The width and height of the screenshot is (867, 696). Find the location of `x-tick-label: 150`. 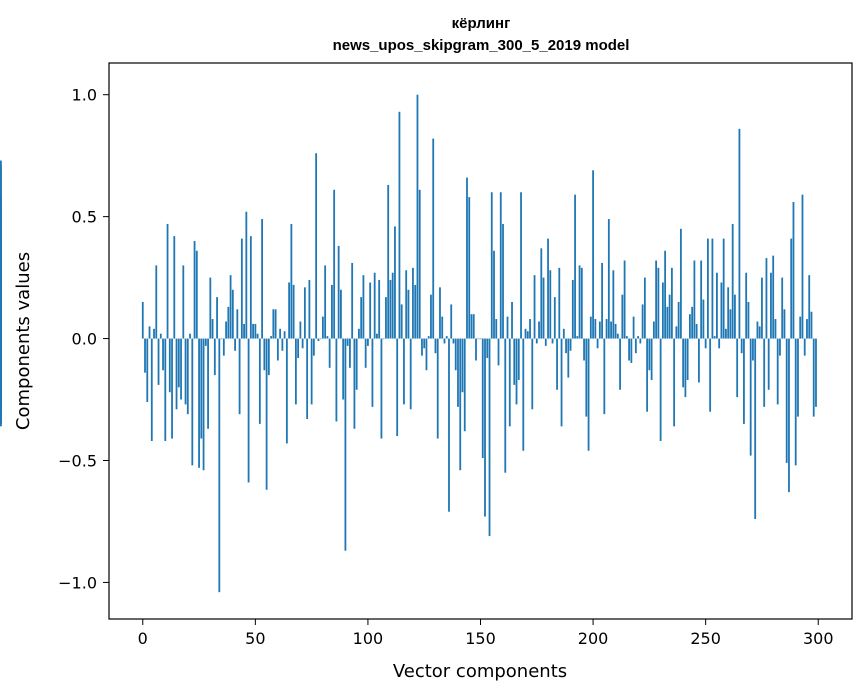

x-tick-label: 150 is located at coordinates (480, 638).